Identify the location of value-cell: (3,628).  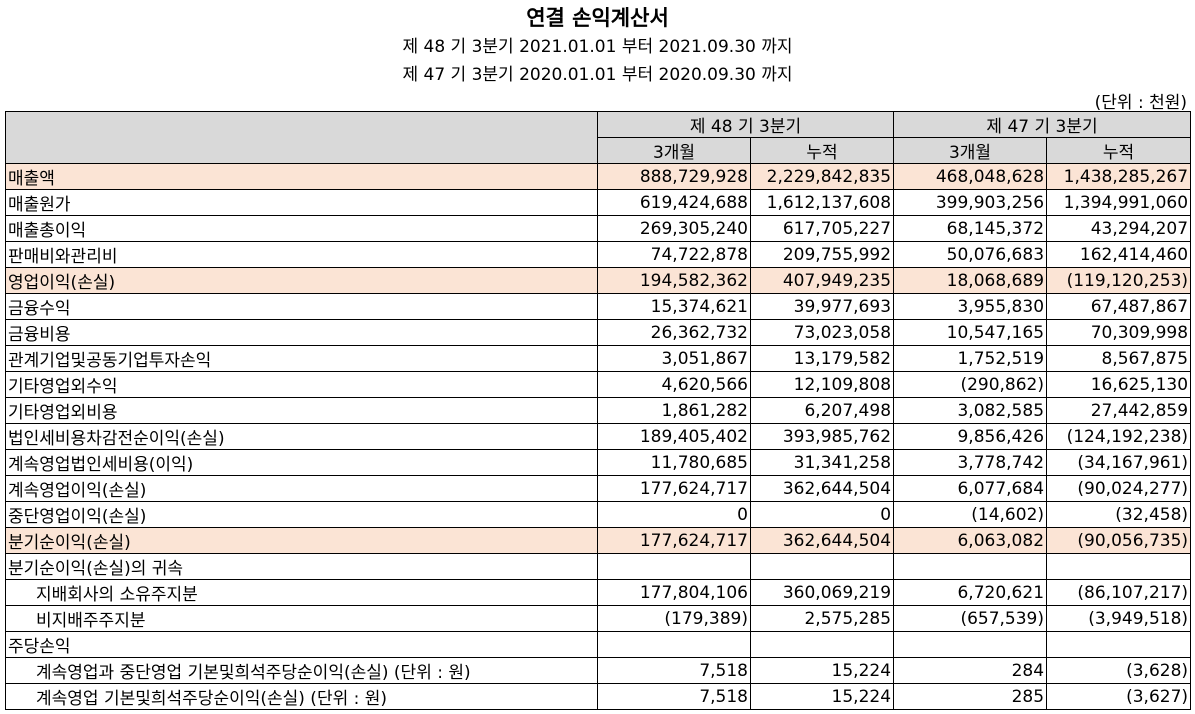
(1119, 670).